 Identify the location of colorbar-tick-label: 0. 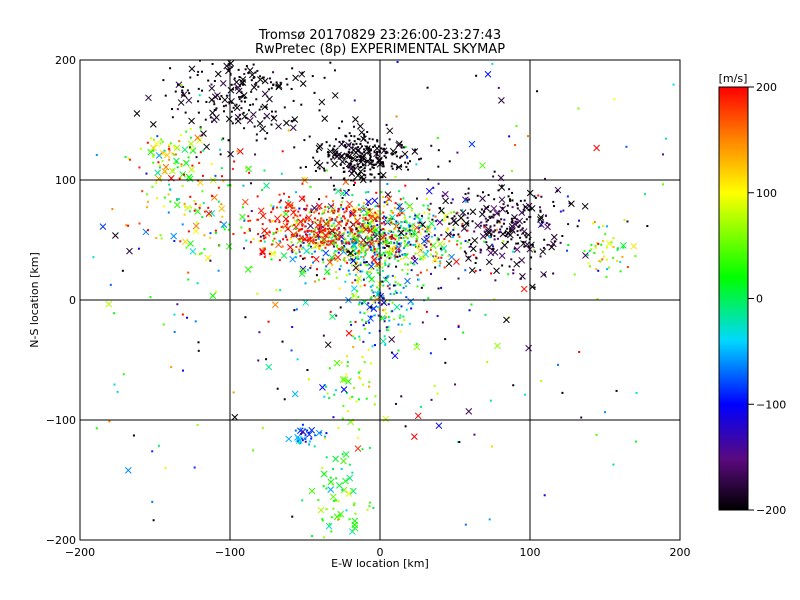
(759, 299).